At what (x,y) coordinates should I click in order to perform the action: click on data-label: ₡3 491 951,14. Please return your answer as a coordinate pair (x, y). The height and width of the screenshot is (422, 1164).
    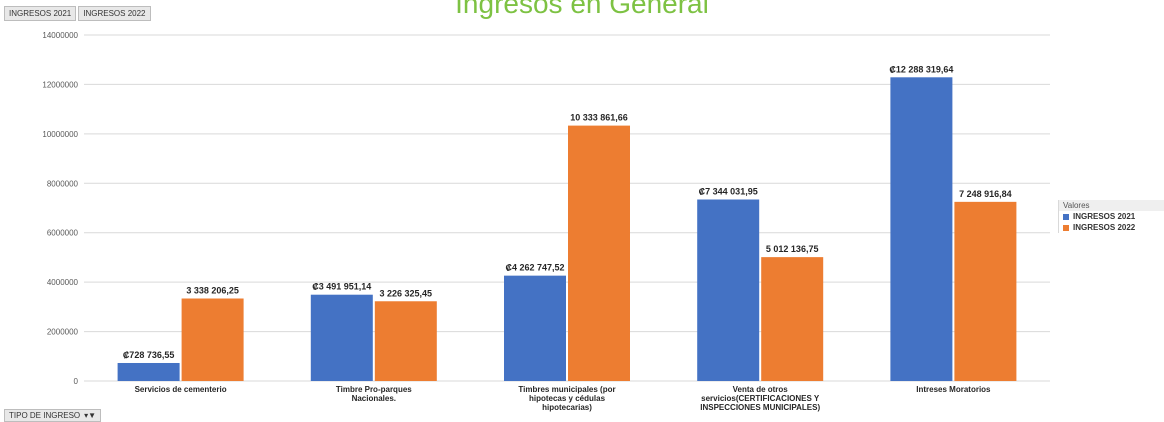
    Looking at the image, I should click on (341, 287).